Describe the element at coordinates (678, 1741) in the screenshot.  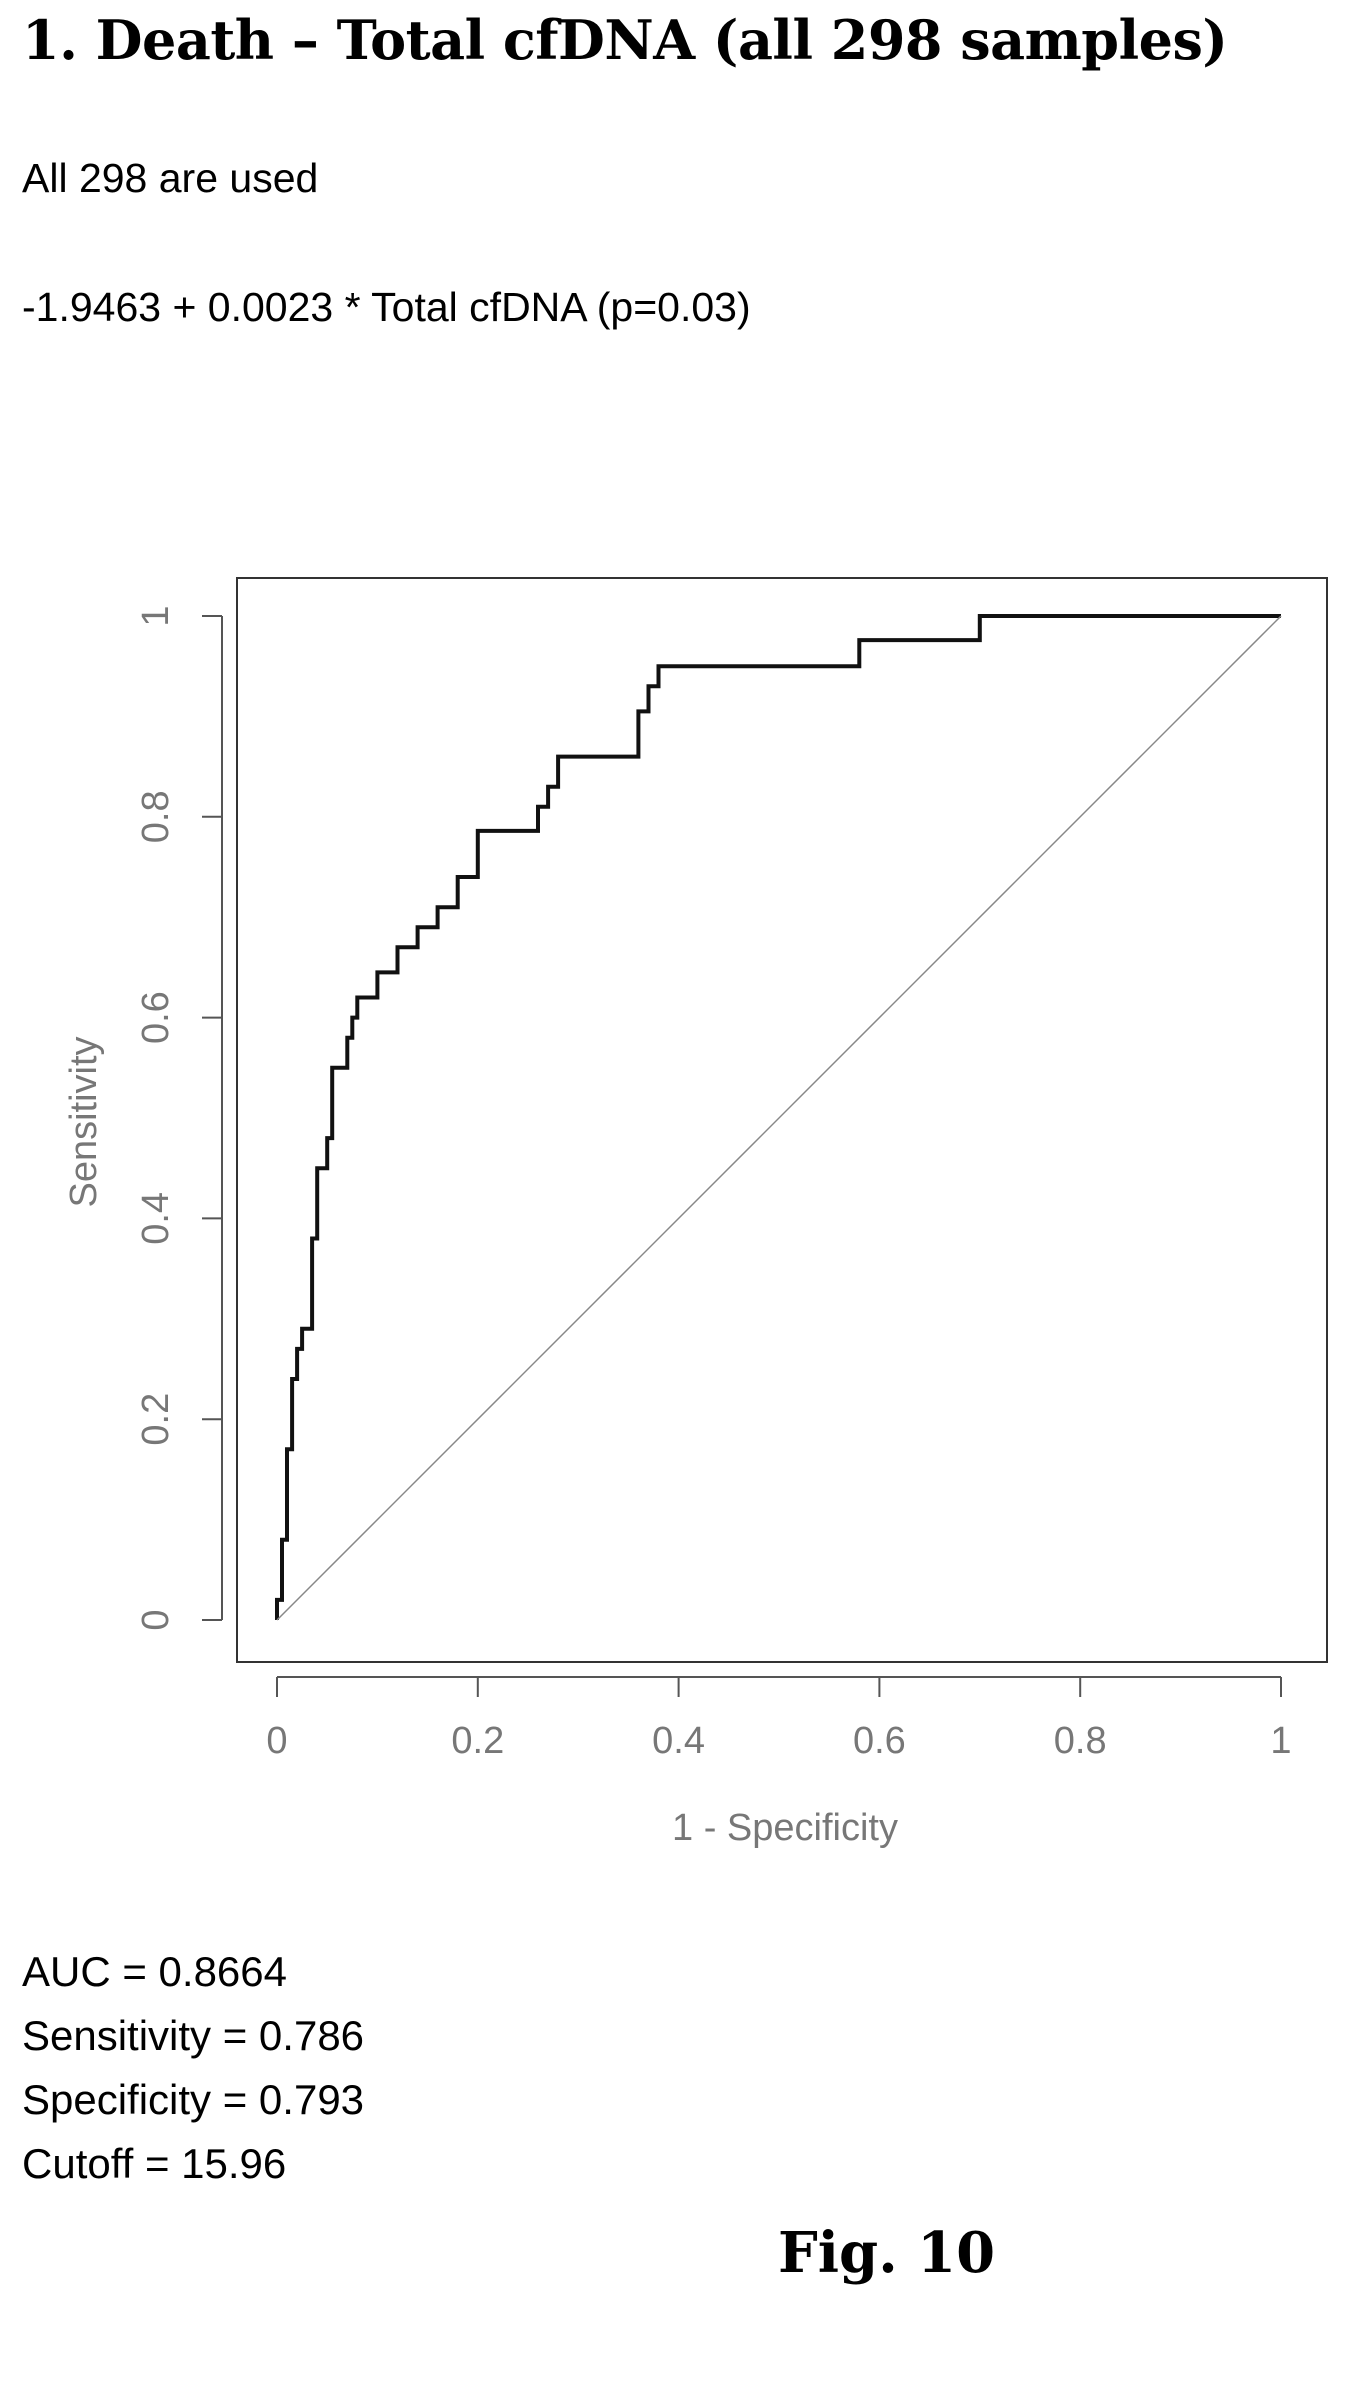
I see `x-tick-label: 0.4` at that location.